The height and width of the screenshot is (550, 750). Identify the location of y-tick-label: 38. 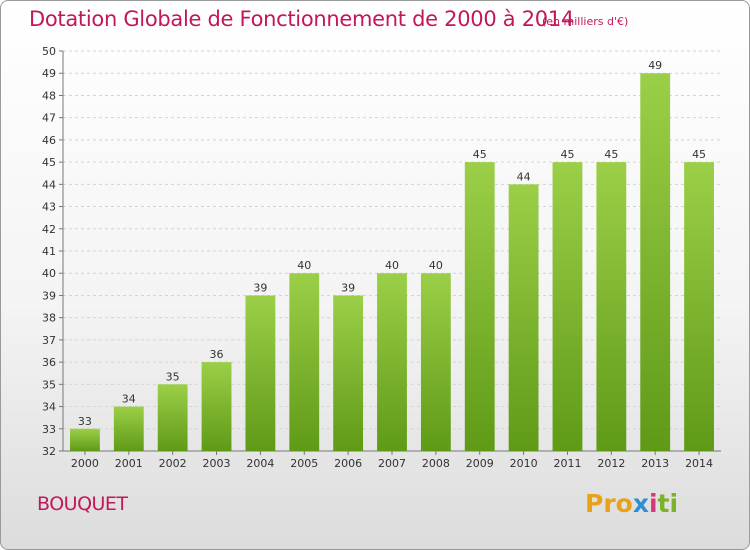
(49, 318).